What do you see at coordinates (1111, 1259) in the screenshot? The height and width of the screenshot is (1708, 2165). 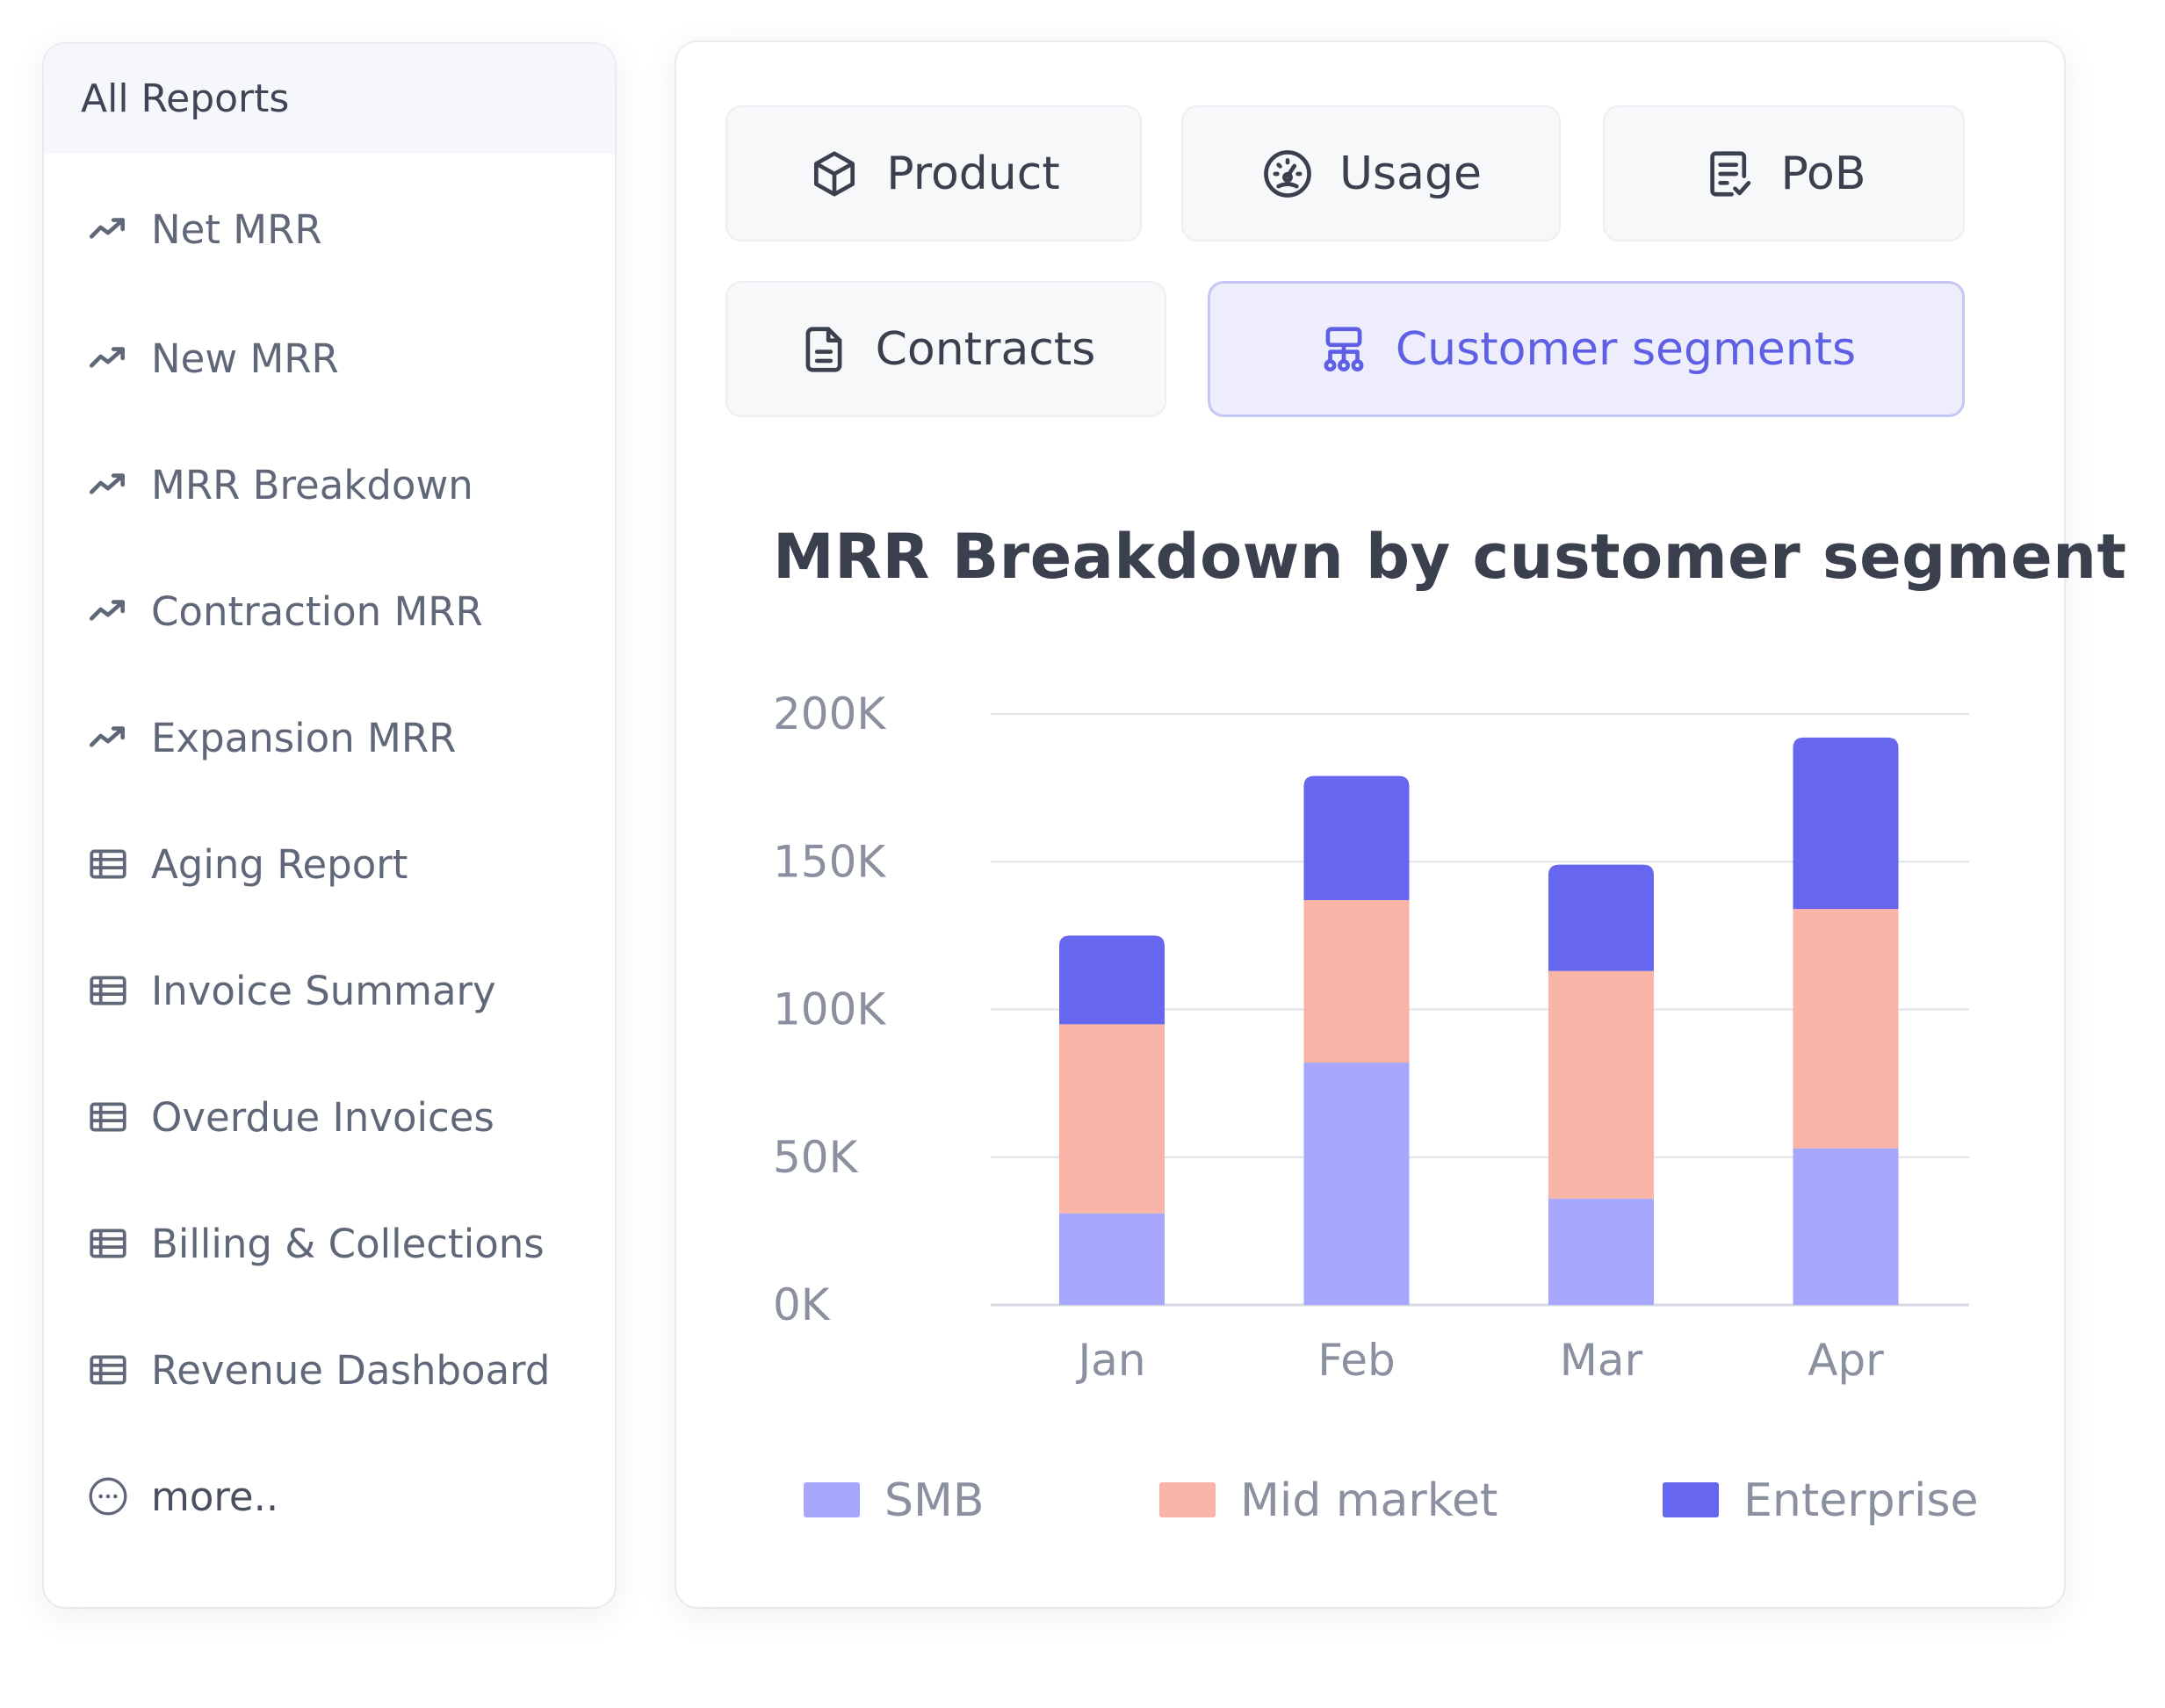 I see `bar-segment-smb-jan` at bounding box center [1111, 1259].